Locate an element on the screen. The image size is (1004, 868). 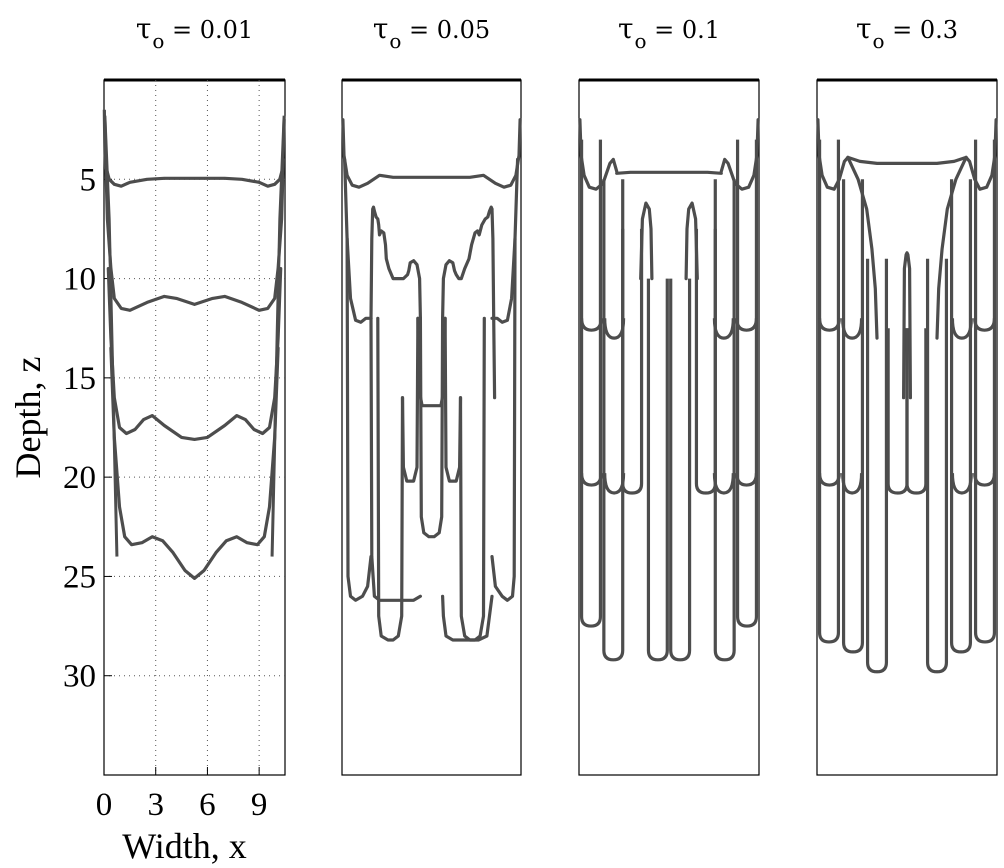
title-value: = 0.05 is located at coordinates (446, 30).